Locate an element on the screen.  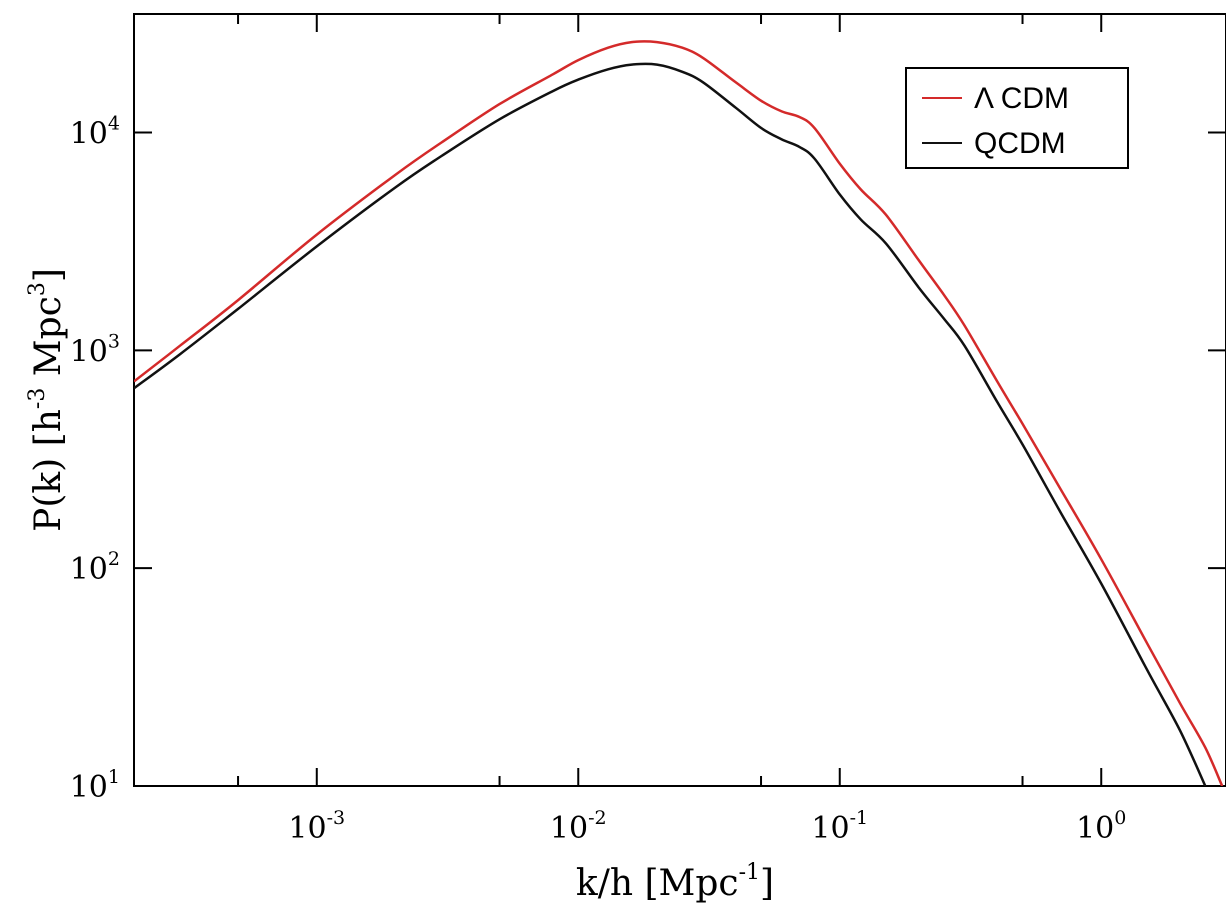
y-tick-label-exp: 1 is located at coordinates (114, 777).